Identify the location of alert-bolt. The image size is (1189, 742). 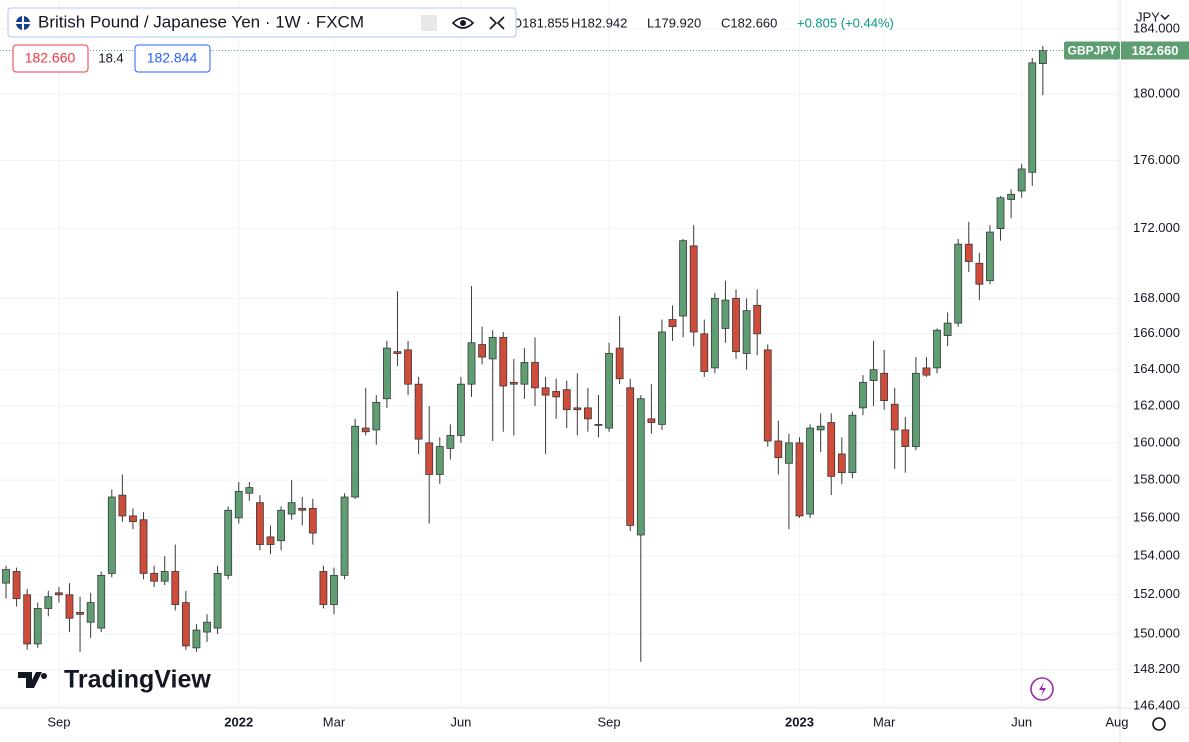
(1042, 689).